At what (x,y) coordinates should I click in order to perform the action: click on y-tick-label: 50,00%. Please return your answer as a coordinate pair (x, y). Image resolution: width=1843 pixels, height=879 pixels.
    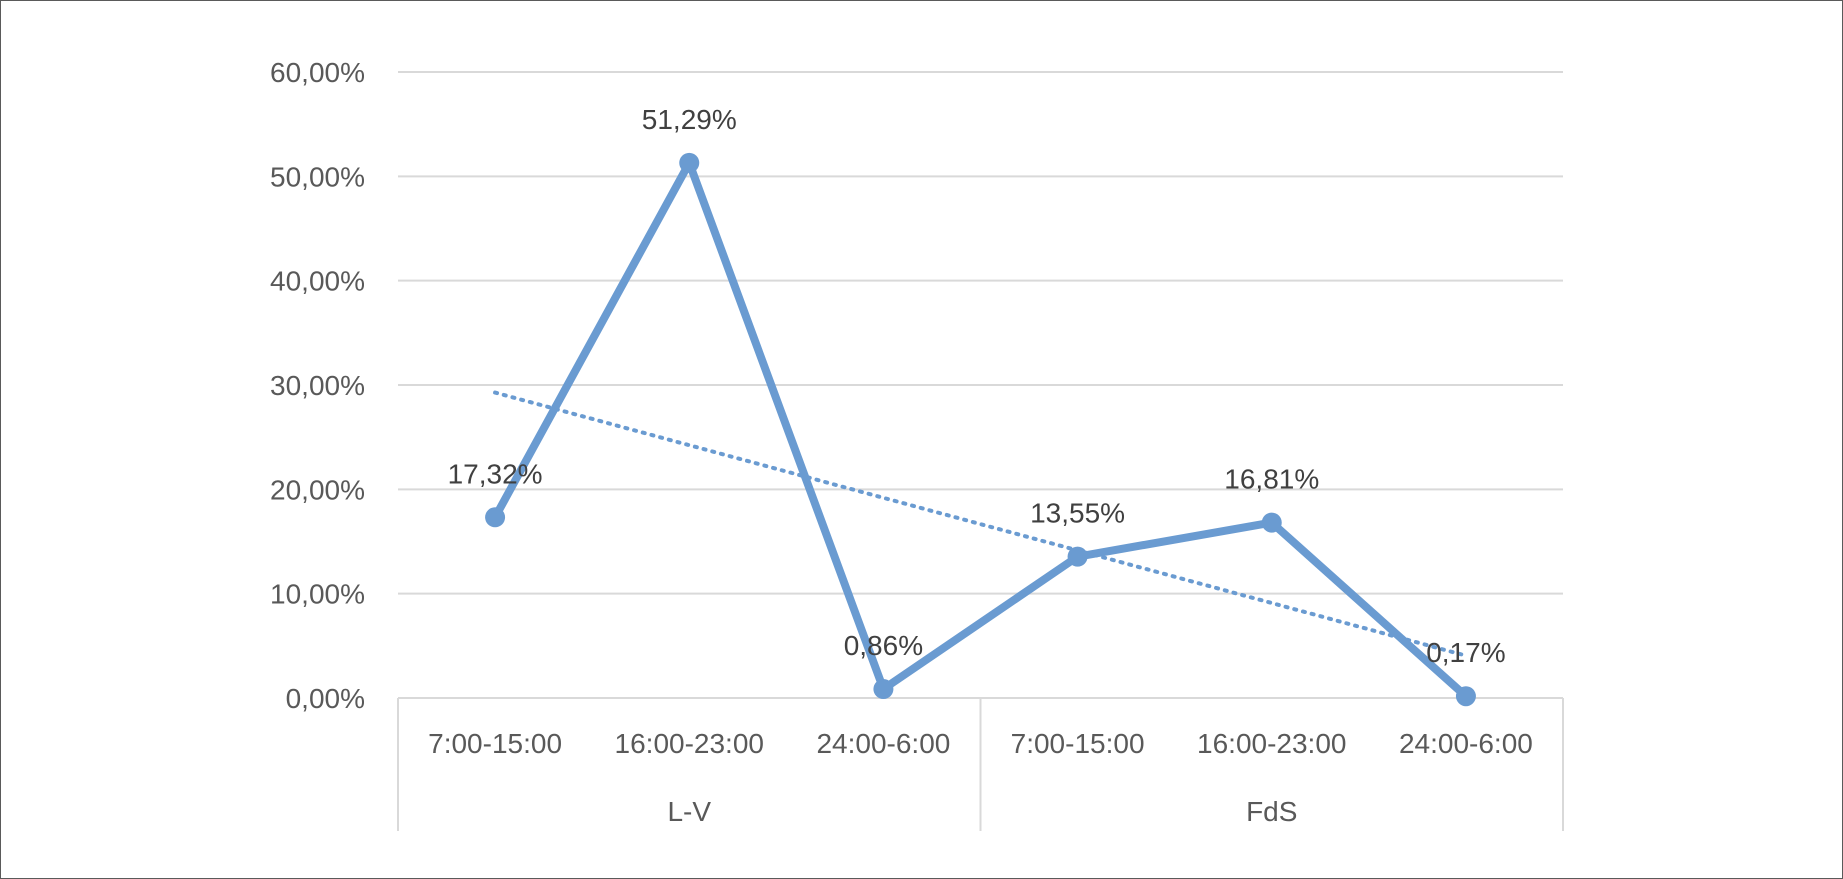
    Looking at the image, I should click on (317, 176).